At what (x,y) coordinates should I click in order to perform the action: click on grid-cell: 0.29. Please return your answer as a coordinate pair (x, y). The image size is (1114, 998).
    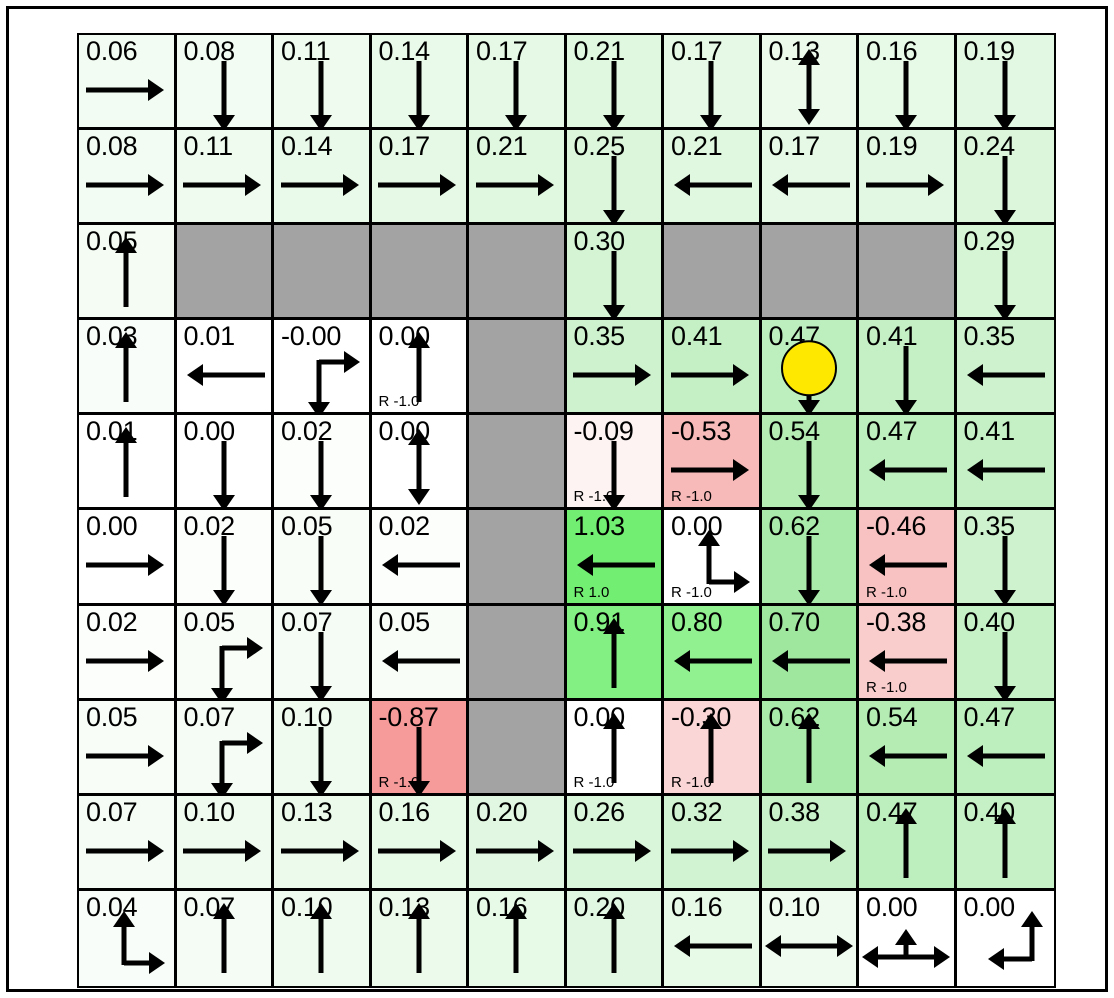
    Looking at the image, I should click on (1005, 273).